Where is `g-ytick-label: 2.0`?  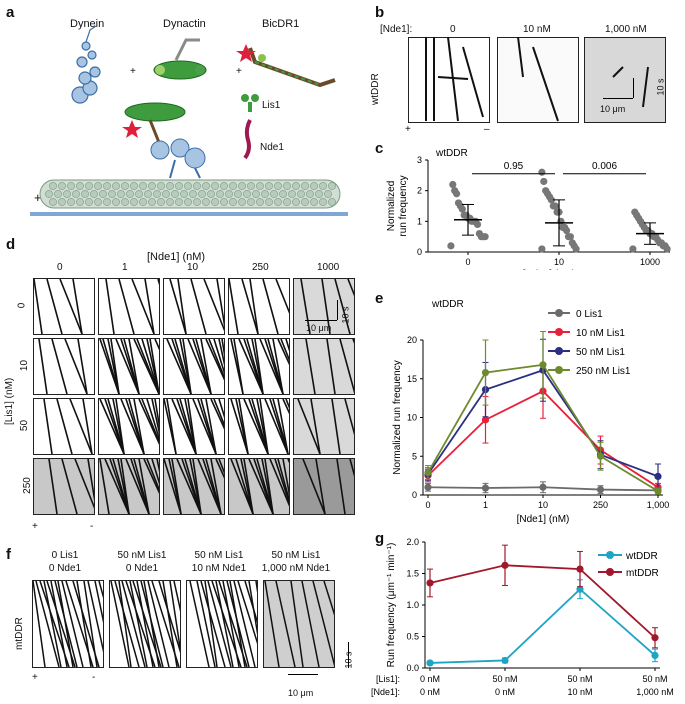 g-ytick-label: 2.0 is located at coordinates (412, 542).